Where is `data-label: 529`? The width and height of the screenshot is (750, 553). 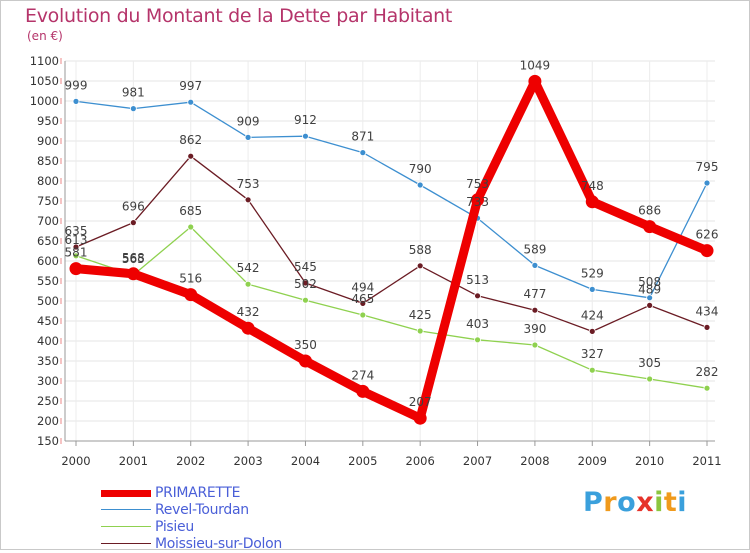
data-label: 529 is located at coordinates (592, 273).